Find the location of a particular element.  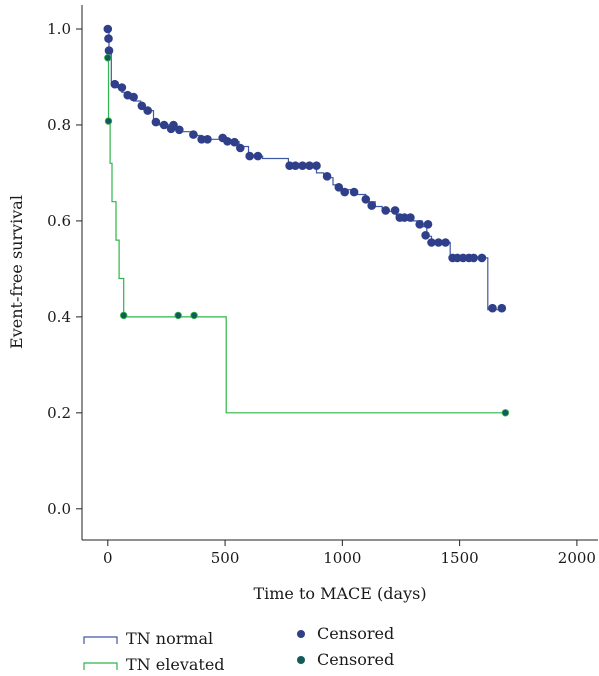

x-tick-label: 500 is located at coordinates (225, 558).